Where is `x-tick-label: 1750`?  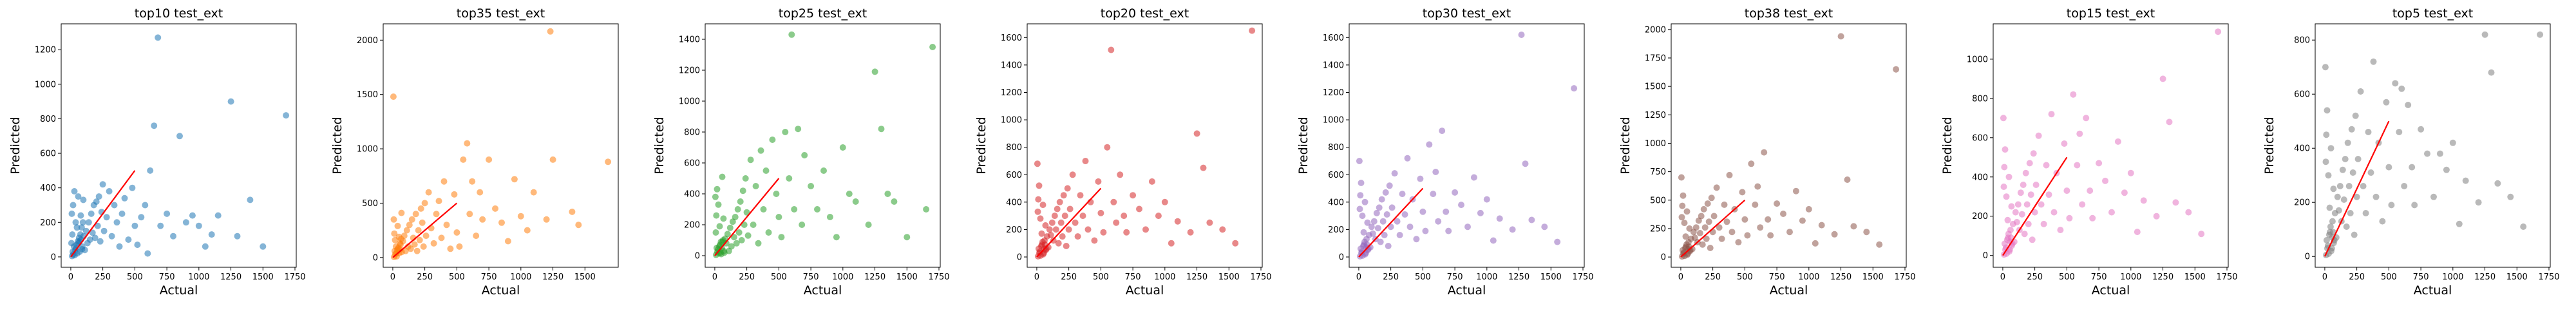 x-tick-label: 1750 is located at coordinates (1260, 277).